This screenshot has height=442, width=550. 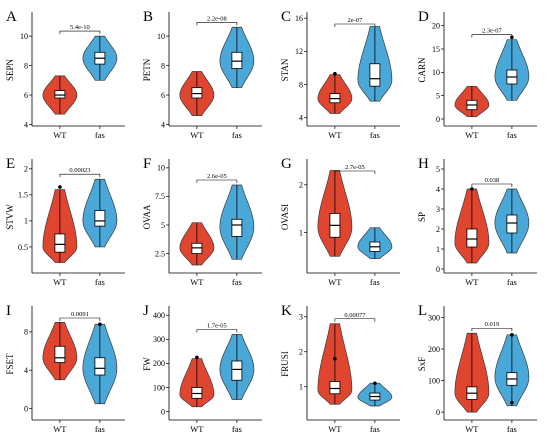 What do you see at coordinates (80, 314) in the screenshot?
I see `p-value-label: 0.0091` at bounding box center [80, 314].